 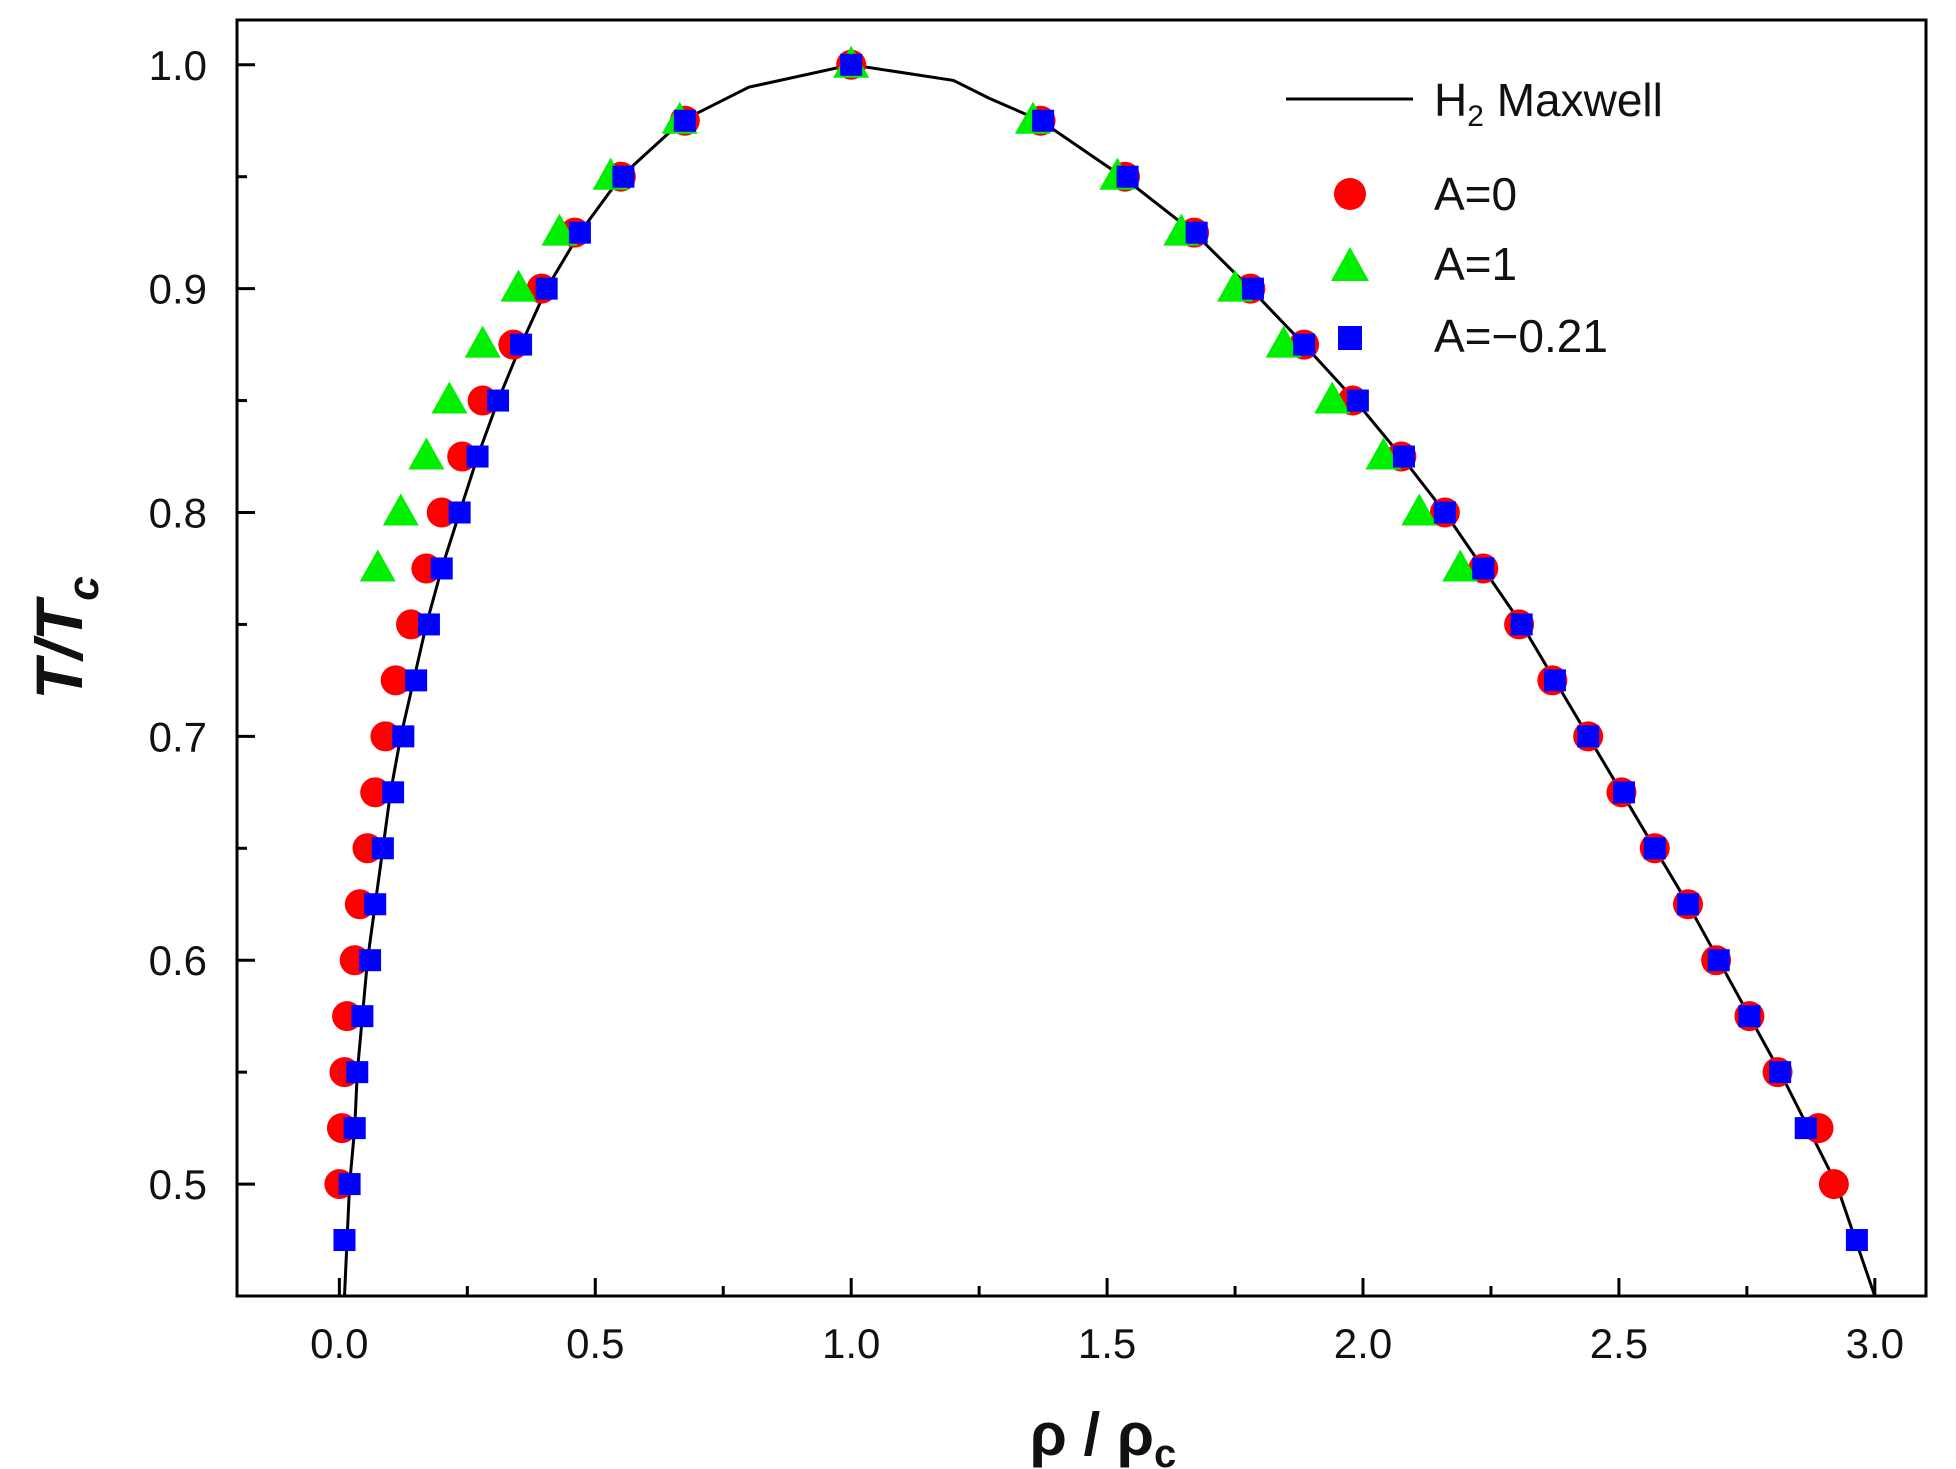 I want to click on y-axis-title: T/Tc, so click(x=65, y=637).